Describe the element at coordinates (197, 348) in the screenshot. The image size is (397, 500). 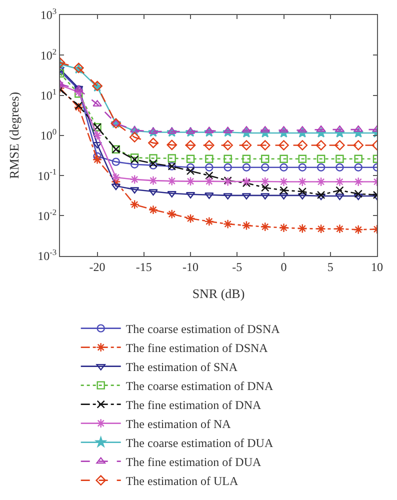
I see `legend-label: The fine estimation of DSNA` at that location.